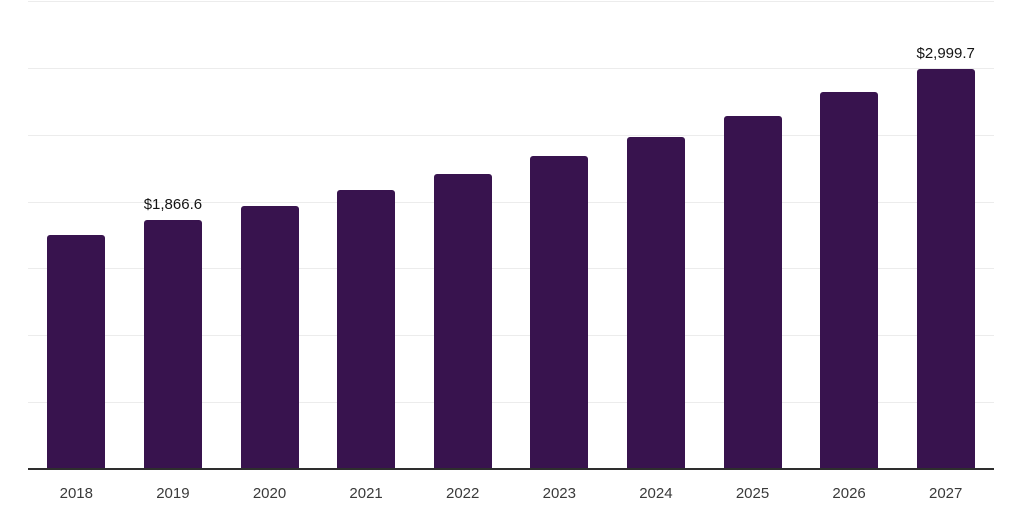 The height and width of the screenshot is (512, 1024). I want to click on x-tick-2022: 2022, so click(463, 493).